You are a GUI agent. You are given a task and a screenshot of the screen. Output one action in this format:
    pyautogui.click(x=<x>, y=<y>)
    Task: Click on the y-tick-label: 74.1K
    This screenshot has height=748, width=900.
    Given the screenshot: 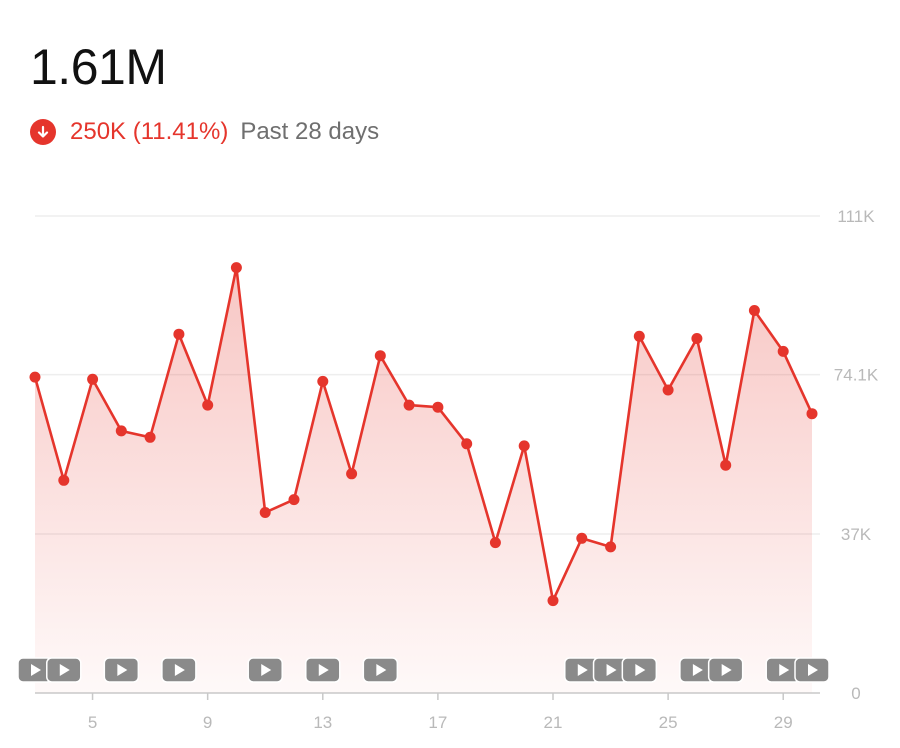 What is the action you would take?
    pyautogui.click(x=856, y=375)
    